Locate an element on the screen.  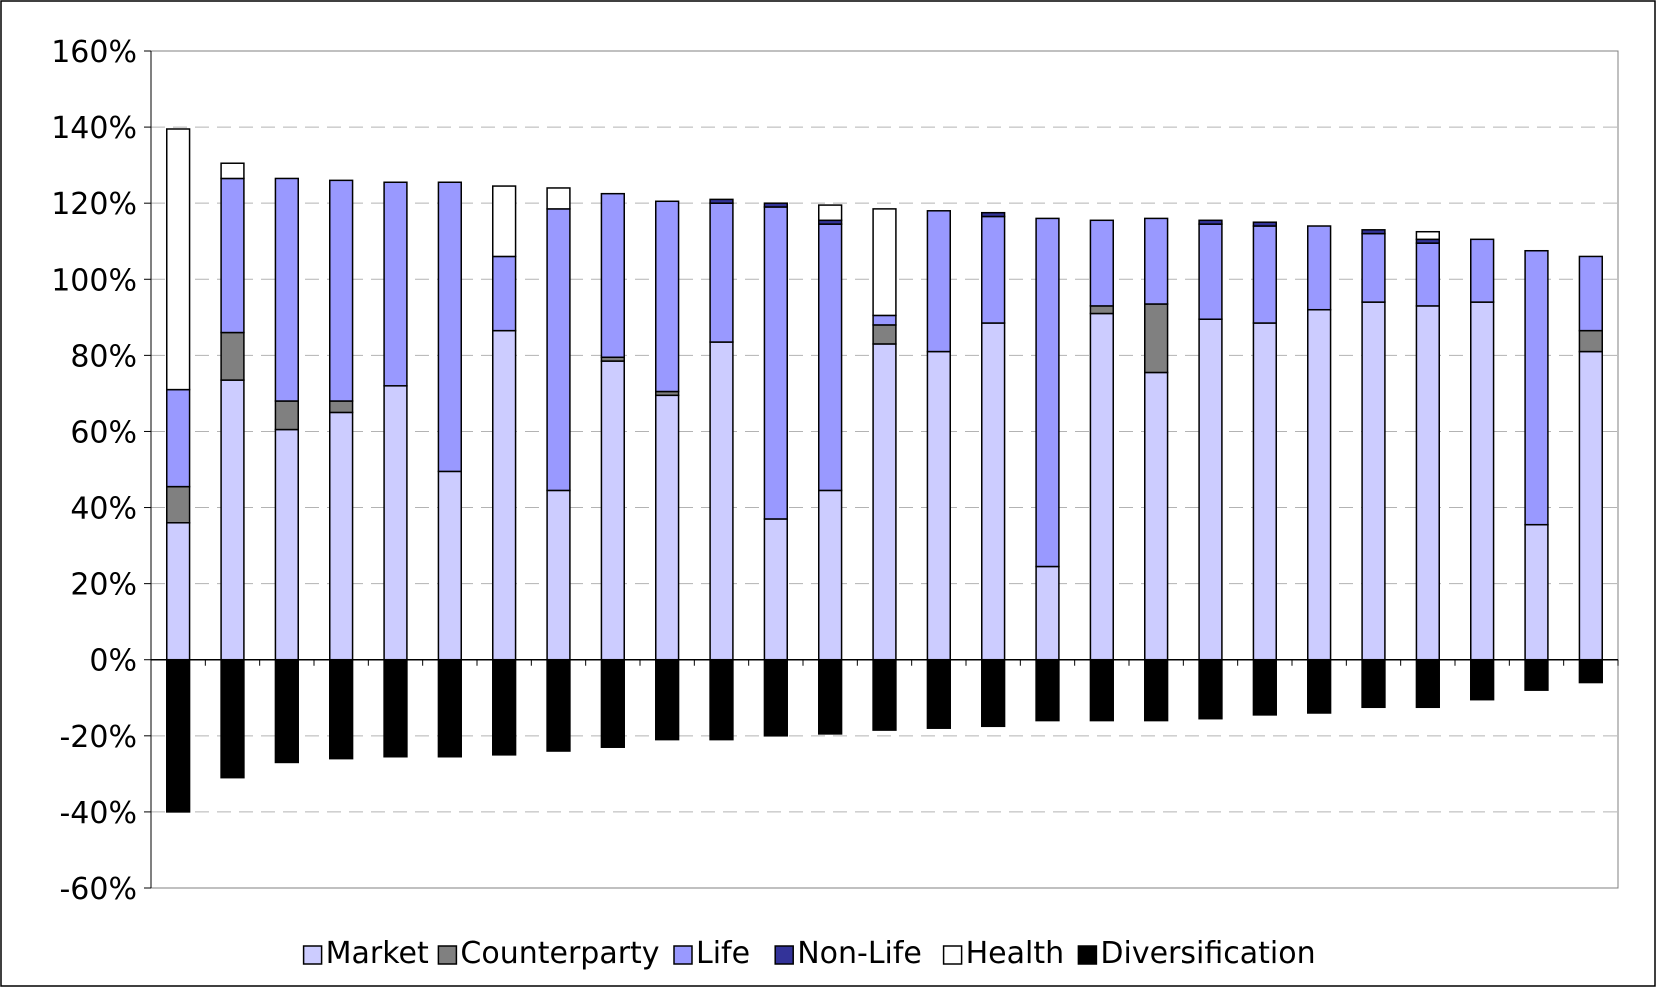
legend-swatch-diversification is located at coordinates (1087, 955).